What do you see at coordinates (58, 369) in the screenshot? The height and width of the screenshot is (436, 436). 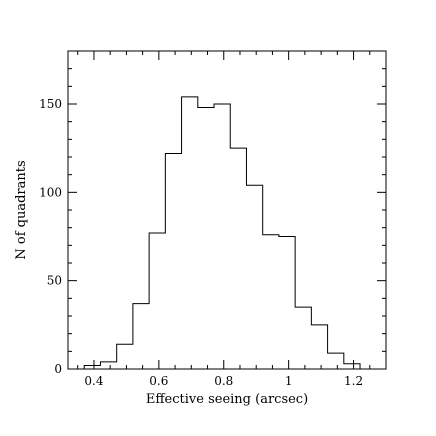 I see `y-tick-label: 0` at bounding box center [58, 369].